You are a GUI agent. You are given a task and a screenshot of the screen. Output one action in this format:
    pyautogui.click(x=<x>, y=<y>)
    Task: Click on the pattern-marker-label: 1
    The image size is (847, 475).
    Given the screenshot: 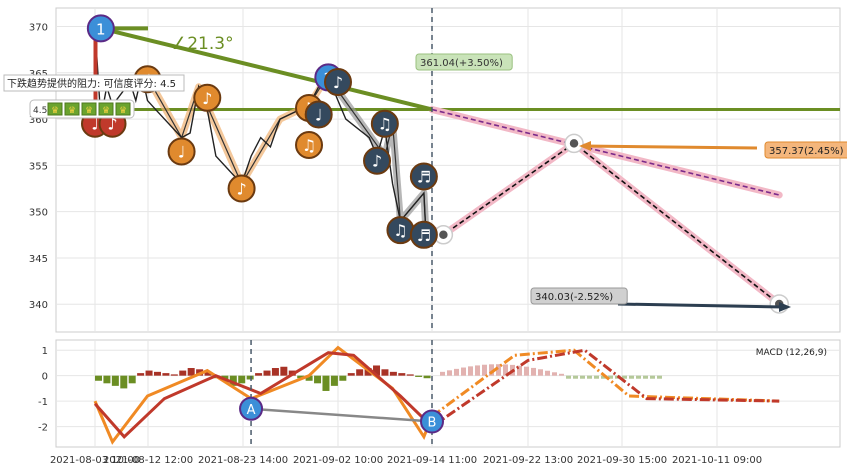 What is the action you would take?
    pyautogui.click(x=101, y=29)
    